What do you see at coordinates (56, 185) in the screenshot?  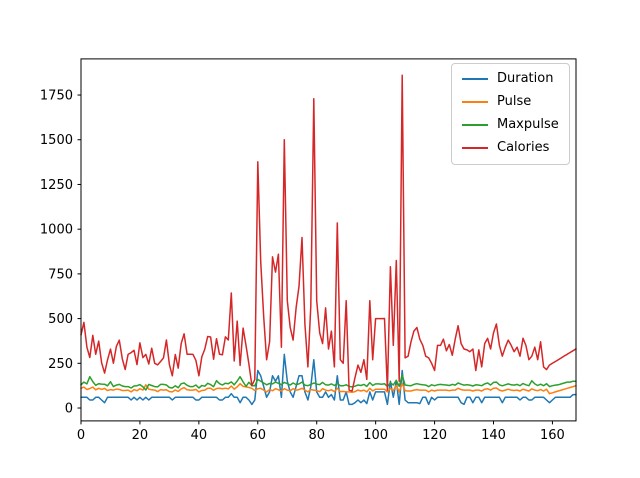 I see `y-tick-label: 1250` at bounding box center [56, 185].